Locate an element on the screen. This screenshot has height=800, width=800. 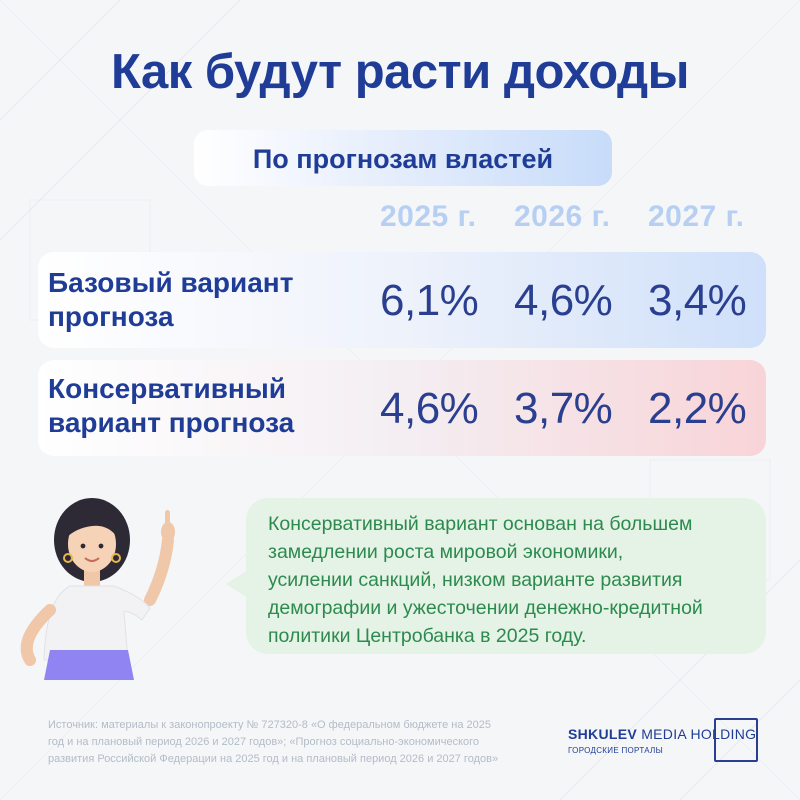
speech-bubble-tail is located at coordinates (237, 584).